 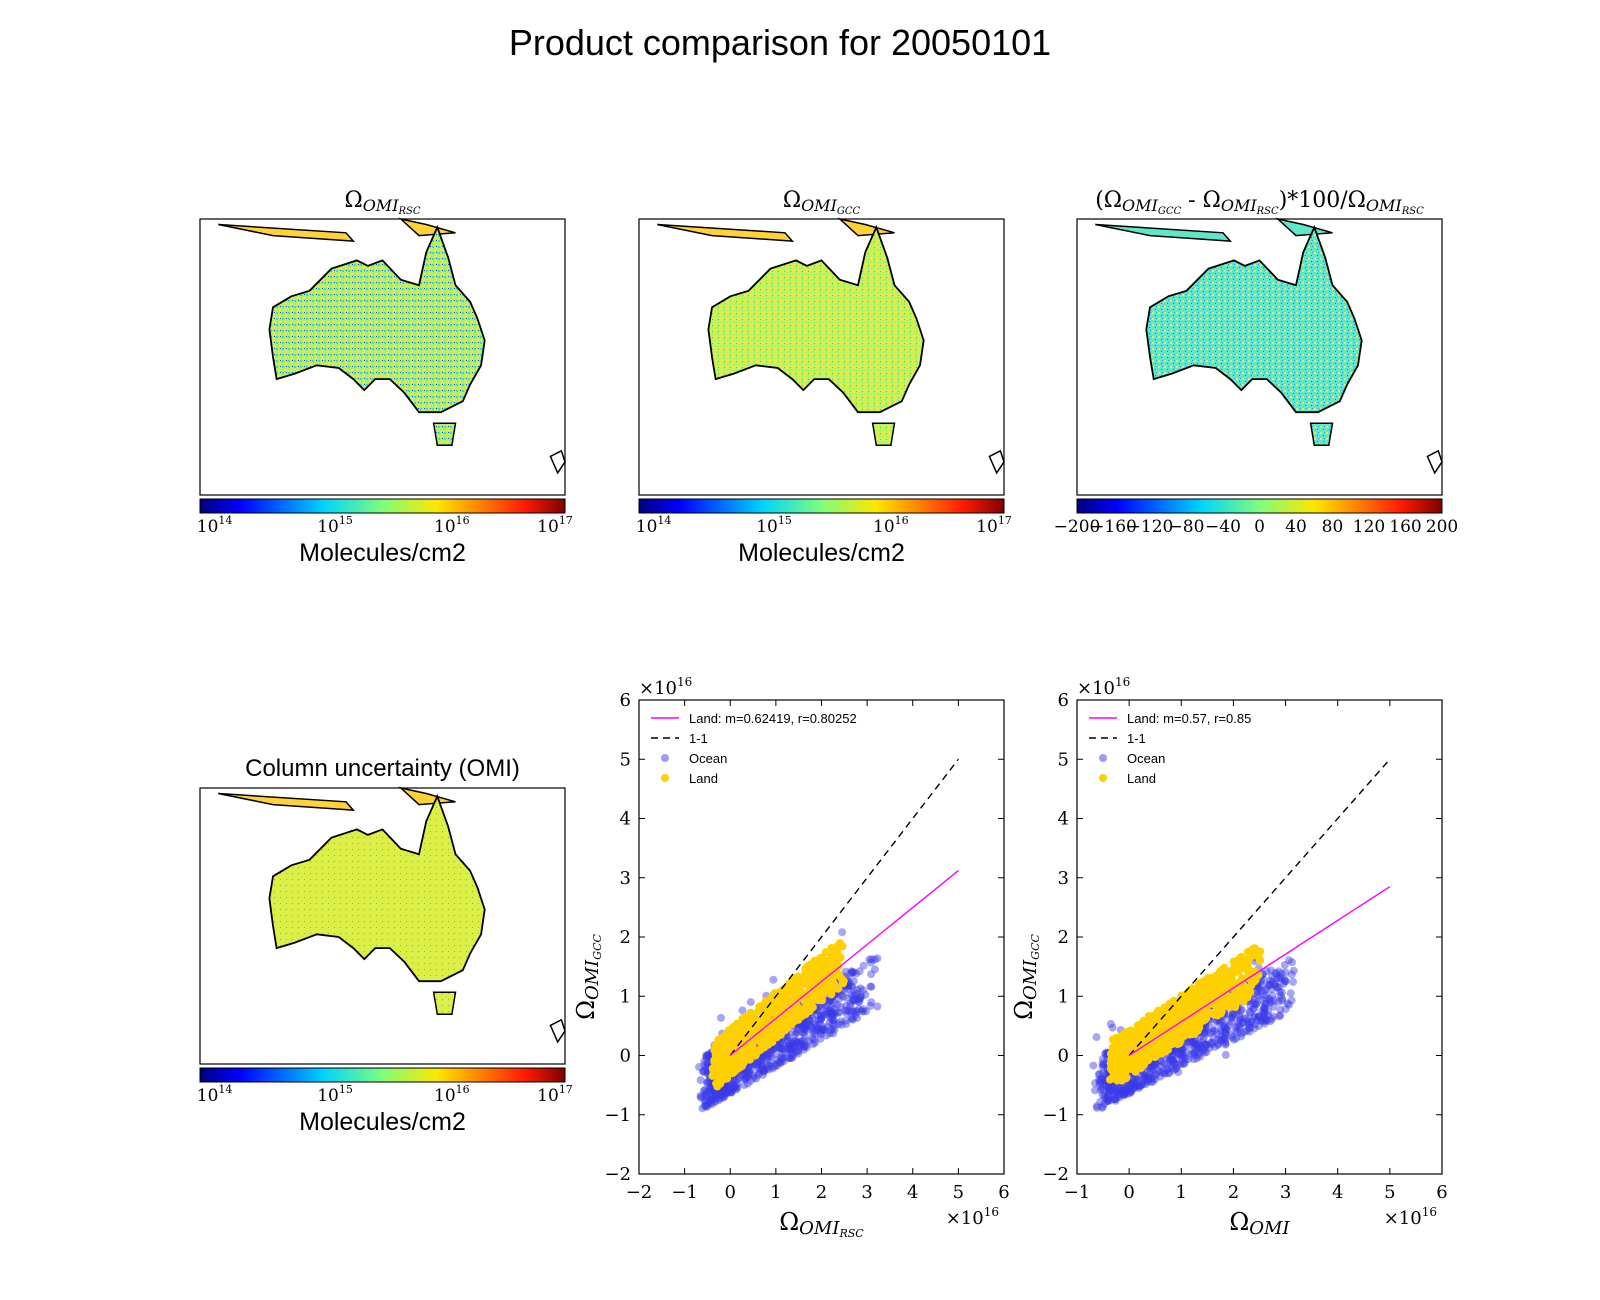 What do you see at coordinates (1003, 1192) in the screenshot?
I see `x-tick-label: 6` at bounding box center [1003, 1192].